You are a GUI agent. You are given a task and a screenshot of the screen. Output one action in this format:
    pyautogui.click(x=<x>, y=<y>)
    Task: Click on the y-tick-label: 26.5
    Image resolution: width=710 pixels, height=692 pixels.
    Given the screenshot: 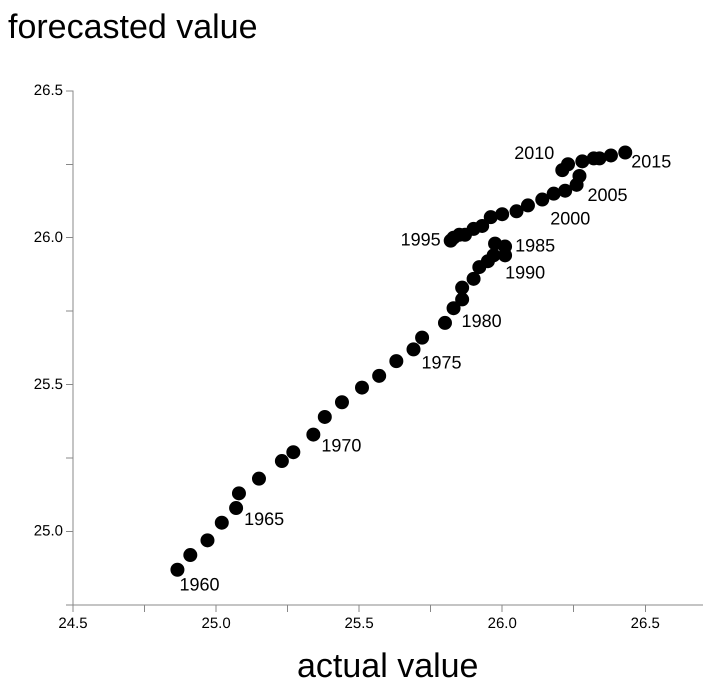 What is the action you would take?
    pyautogui.click(x=48, y=90)
    